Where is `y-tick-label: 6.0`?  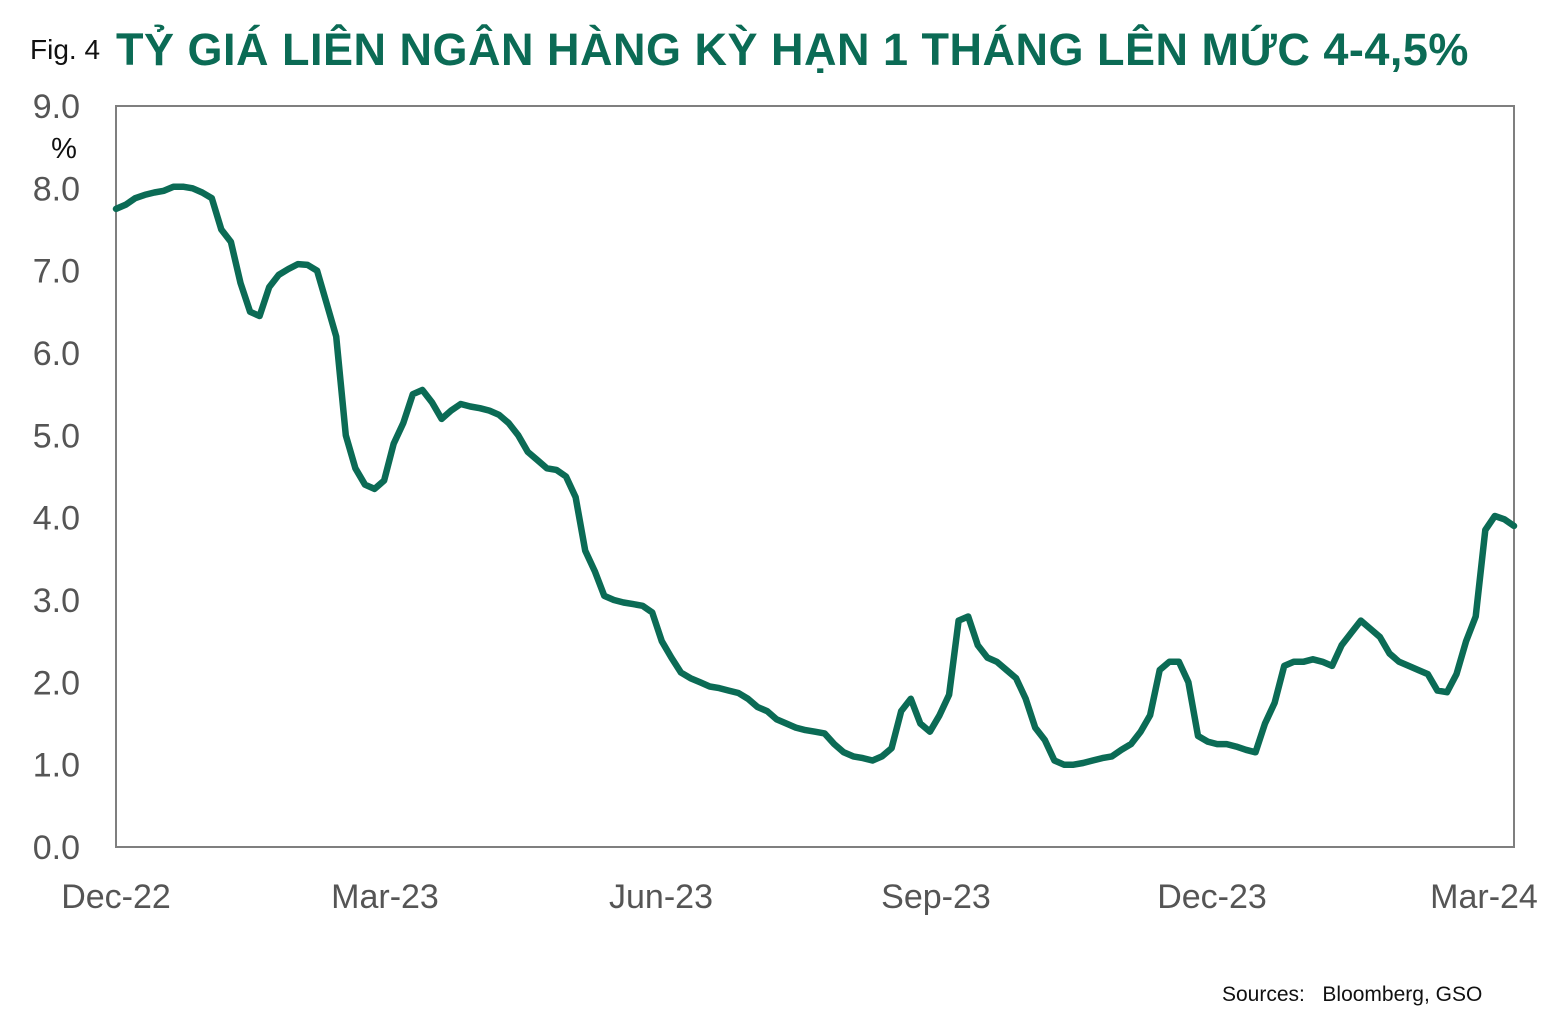
y-tick-label: 6.0 is located at coordinates (56, 354).